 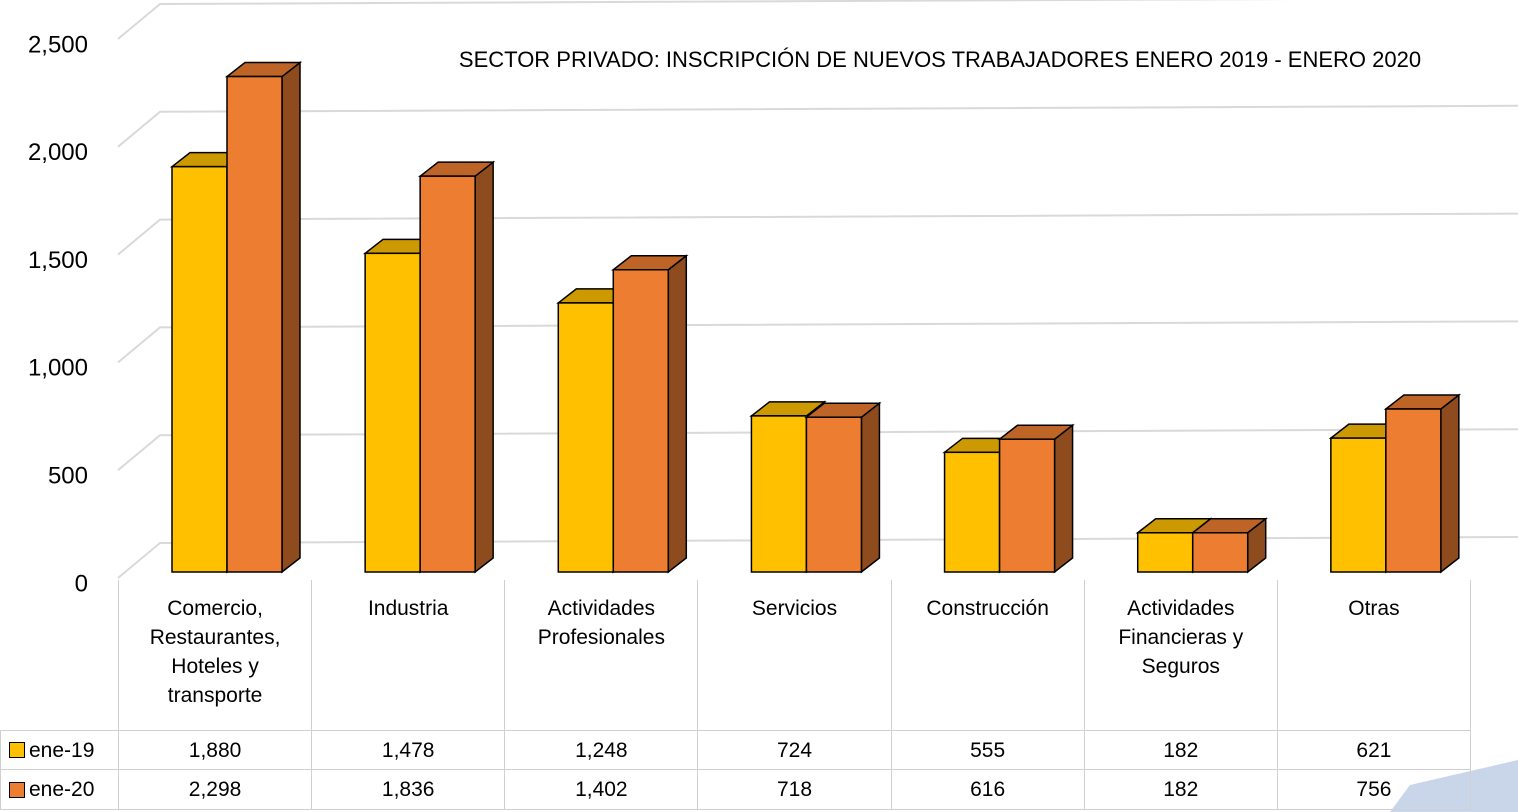 What do you see at coordinates (794, 750) in the screenshot?
I see `table-value: 724` at bounding box center [794, 750].